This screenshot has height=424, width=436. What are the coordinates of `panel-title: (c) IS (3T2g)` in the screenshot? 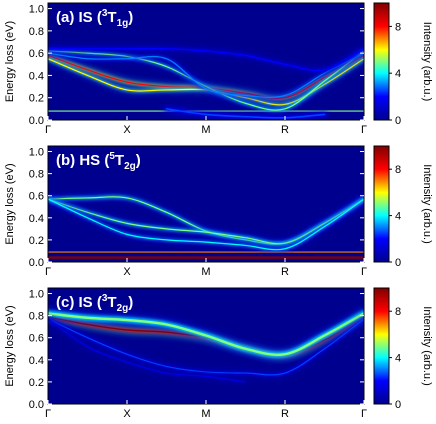 It's located at (94, 303).